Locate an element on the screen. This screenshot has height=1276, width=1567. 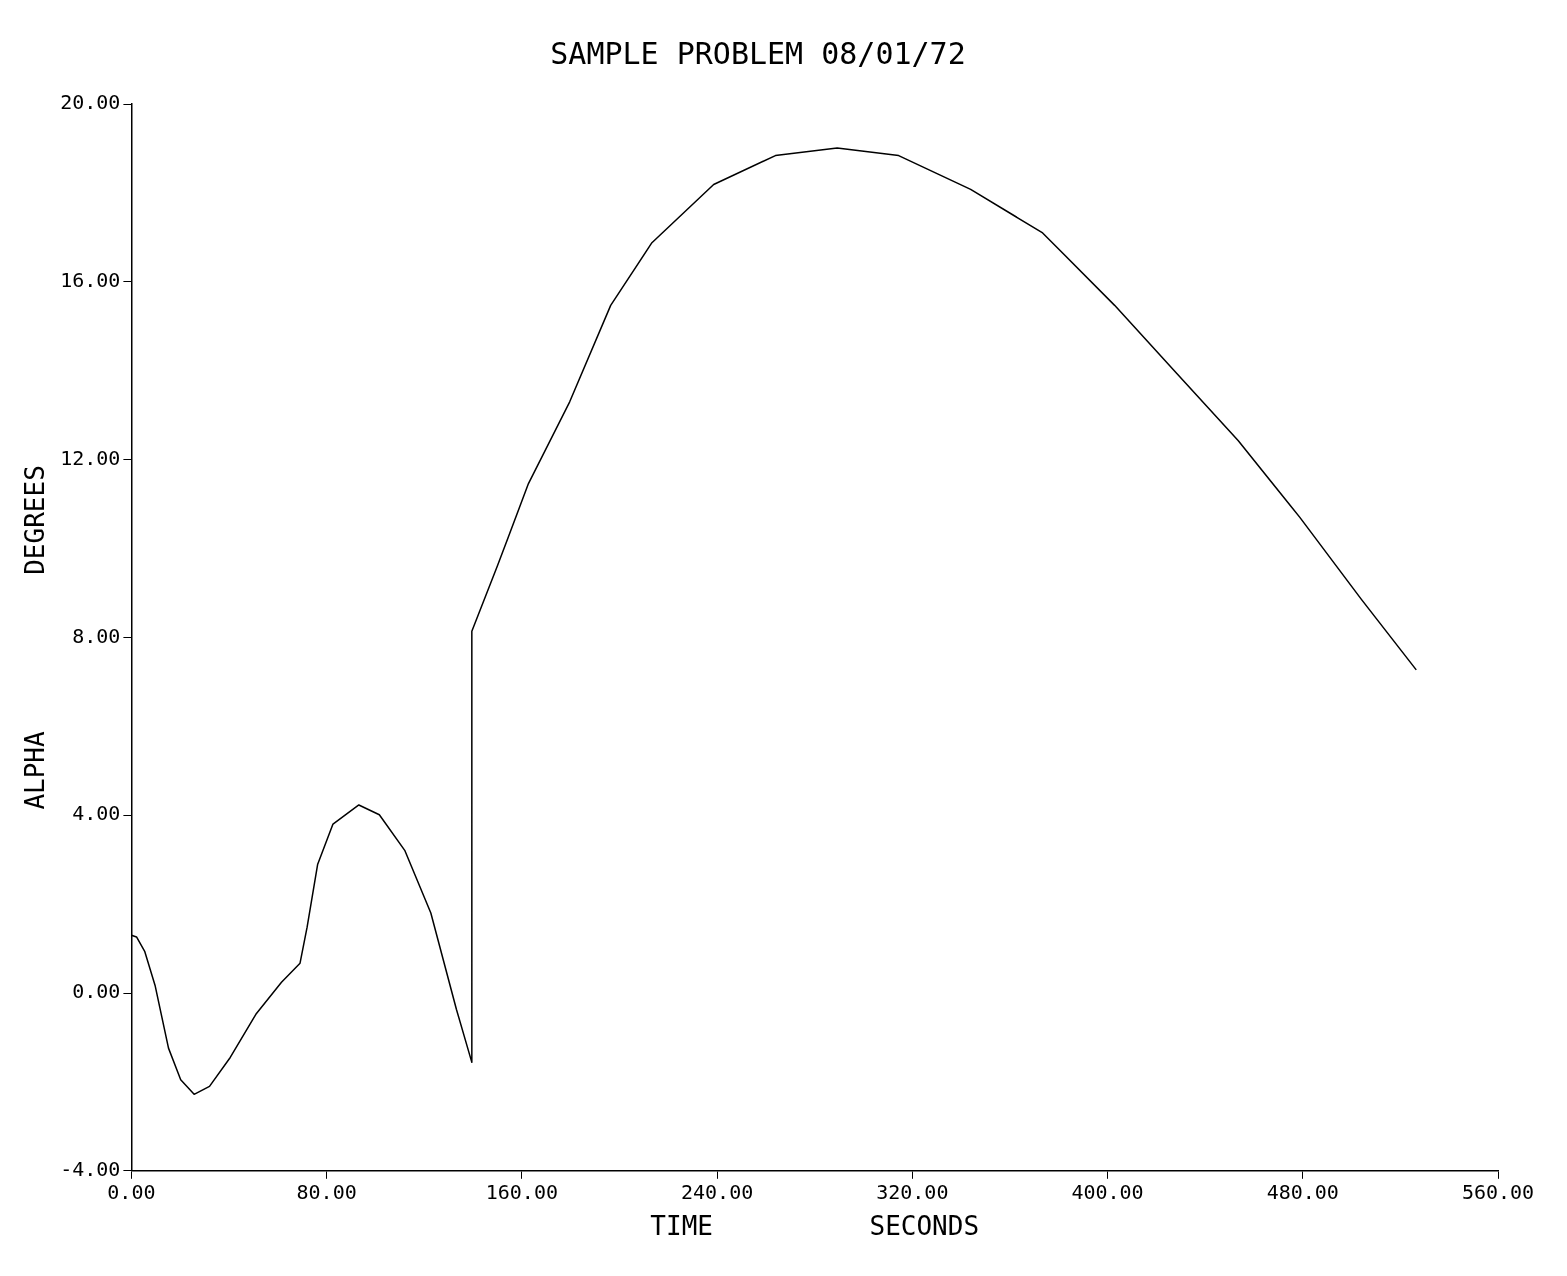
y-axis-title: ALPHA DEGREES is located at coordinates (35, 637).